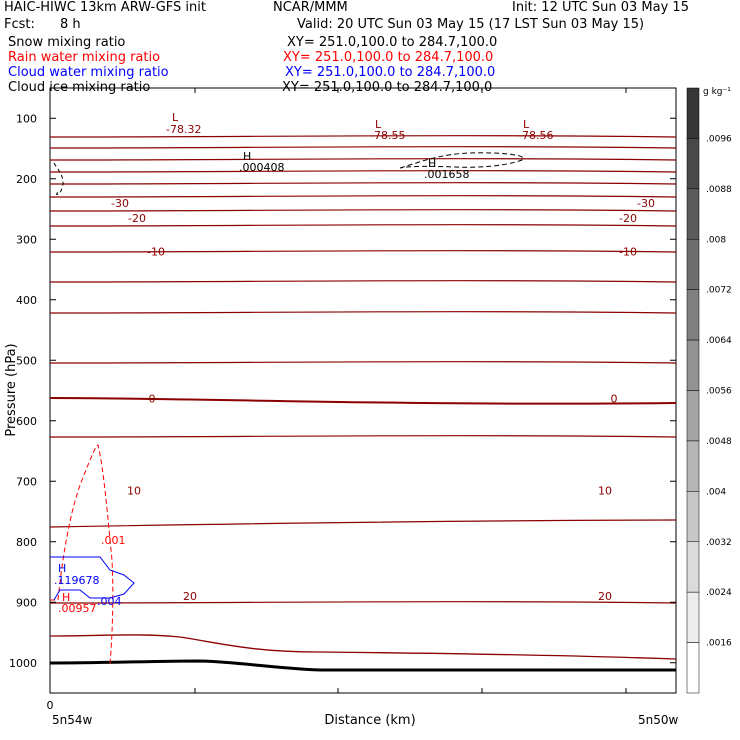 Image resolution: width=740 pixels, height=740 pixels. Describe the element at coordinates (26, 481) in the screenshot. I see `y-tick-label: 700` at that location.